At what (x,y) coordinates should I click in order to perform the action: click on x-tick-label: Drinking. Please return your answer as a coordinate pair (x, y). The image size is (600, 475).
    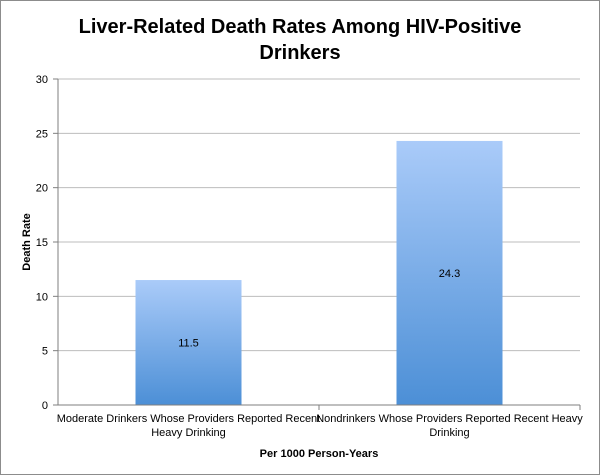
    Looking at the image, I should click on (449, 433).